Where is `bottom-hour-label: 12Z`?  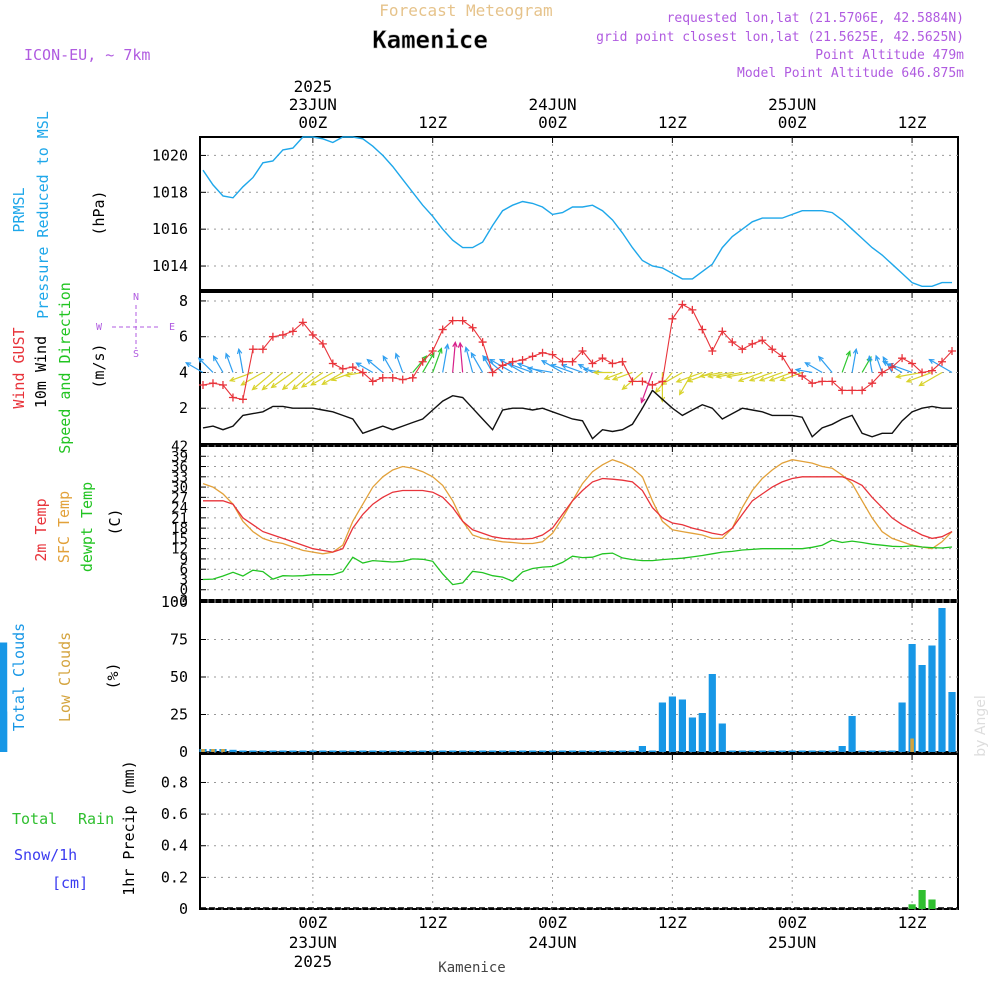
bottom-hour-label: 12Z is located at coordinates (672, 922).